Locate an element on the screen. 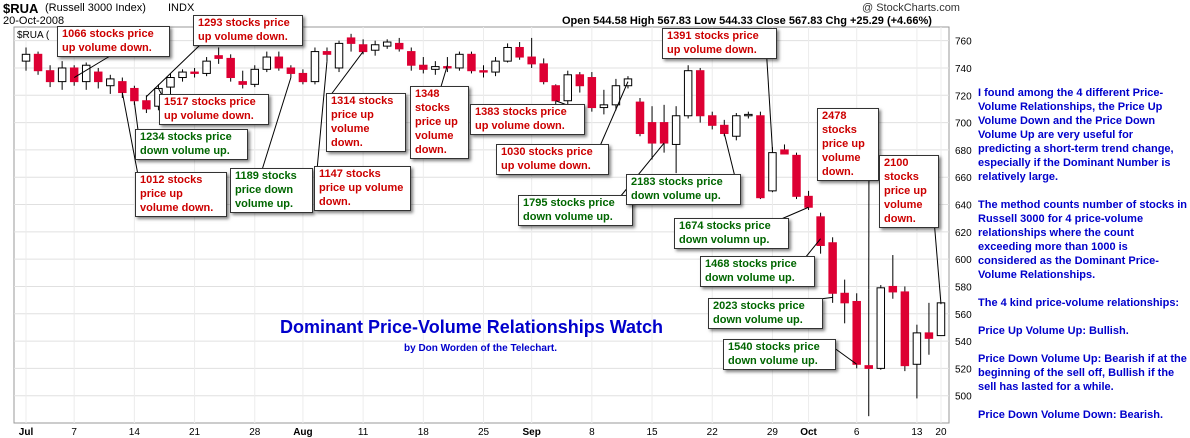 Image resolution: width=1190 pixels, height=438 pixels. x-axis-ticks: Jul 7 14 21 28 Aug 11 18 25 Sep 8 15 22 29 Oct 6 13 20 is located at coordinates (483, 432).